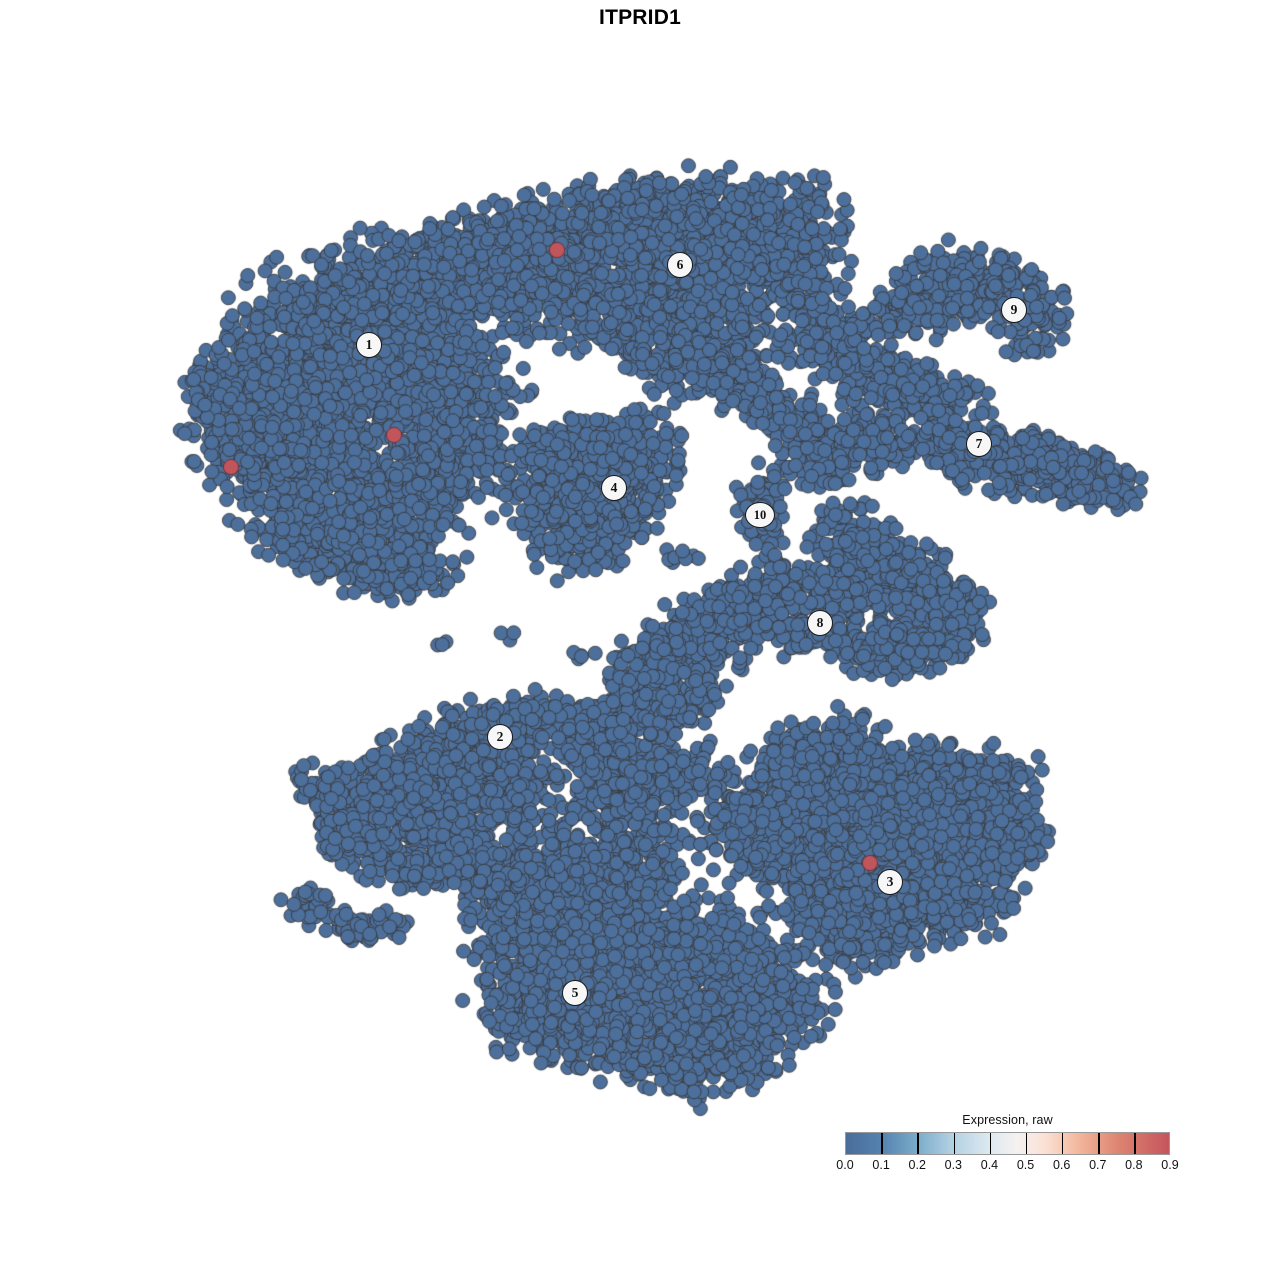  I want to click on colorbar-tick-label: 0.9, so click(1170, 1165).